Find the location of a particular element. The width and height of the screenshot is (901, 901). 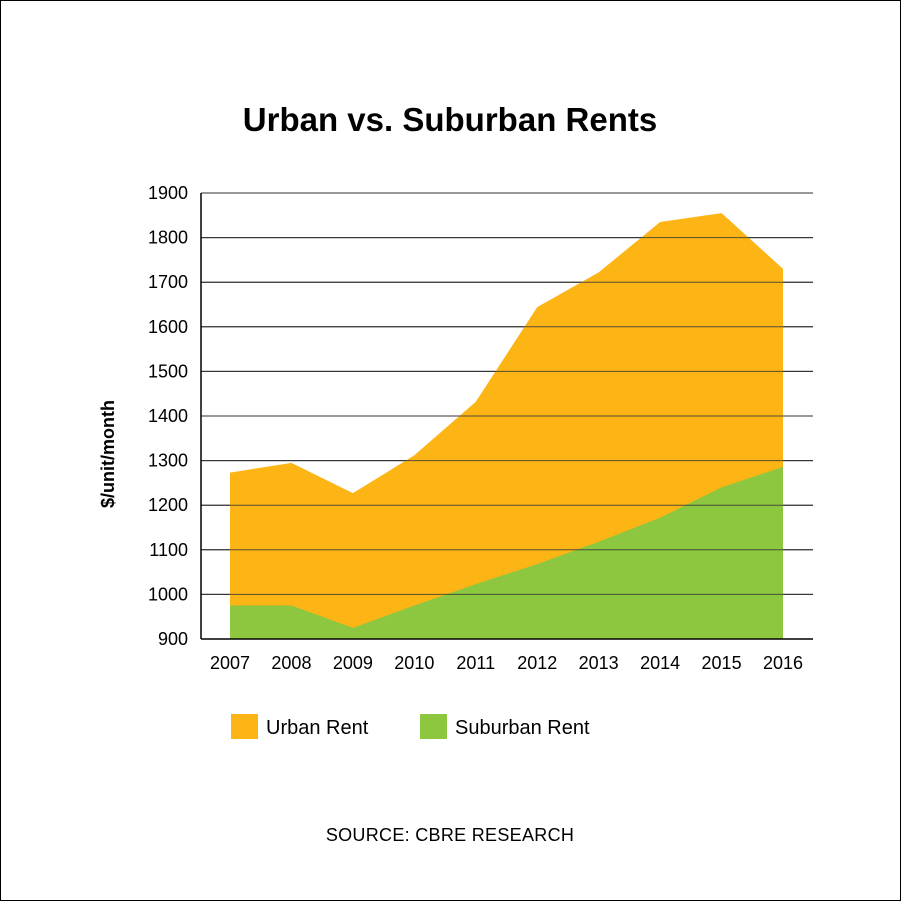

x-tick-2013: 2013 is located at coordinates (599, 663).